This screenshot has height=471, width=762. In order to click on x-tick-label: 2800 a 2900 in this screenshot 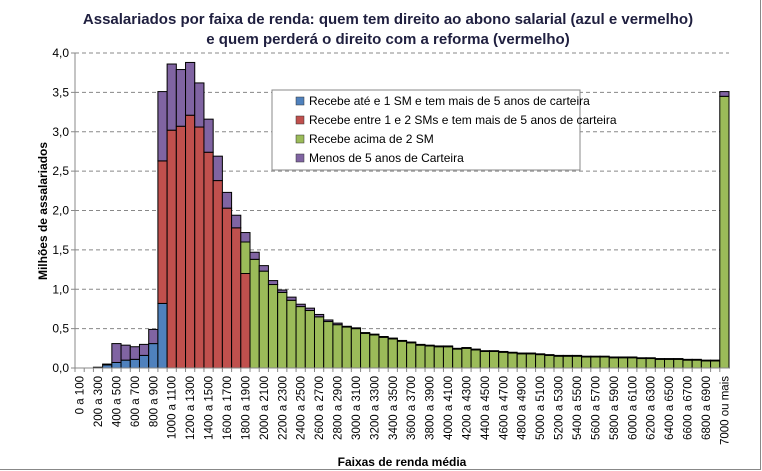, I will do `click(339, 408)`.